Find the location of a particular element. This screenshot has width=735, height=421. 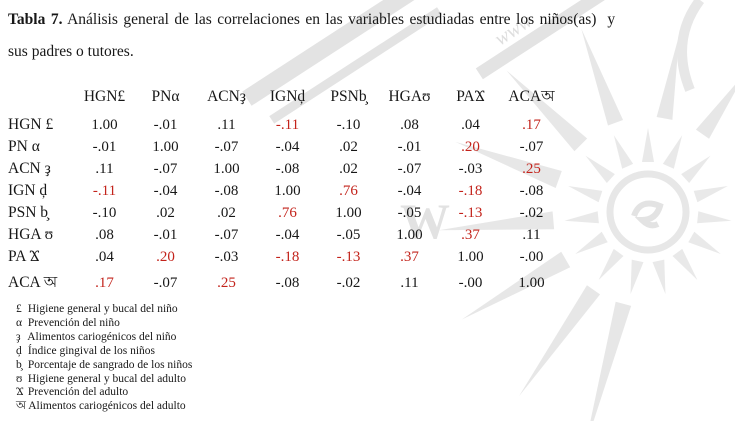

footnote: ҙ Alimentos cariogénicos del niño is located at coordinates (104, 338).